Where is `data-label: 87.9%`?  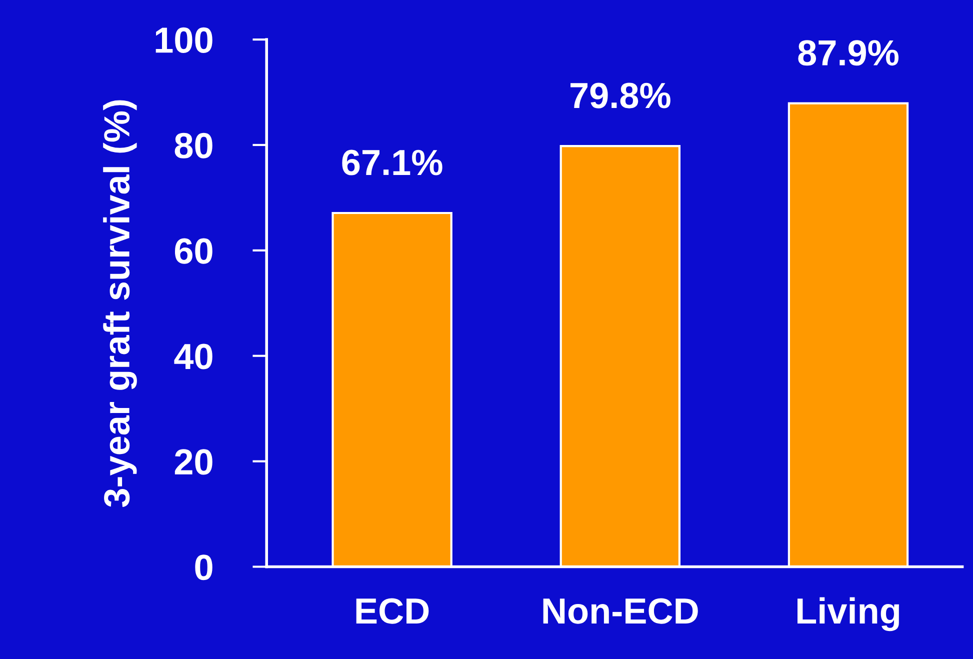 data-label: 87.9% is located at coordinates (848, 53).